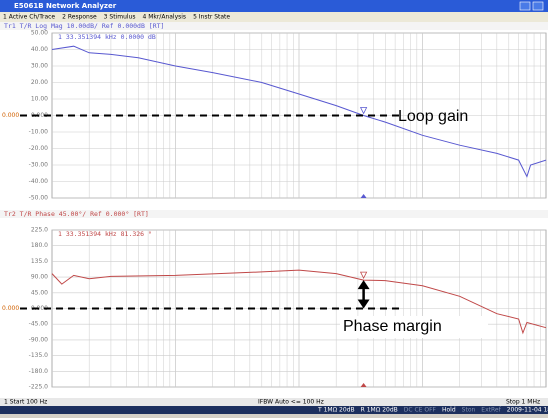 The image size is (548, 418). I want to click on annotation-bg, so click(414, 327).